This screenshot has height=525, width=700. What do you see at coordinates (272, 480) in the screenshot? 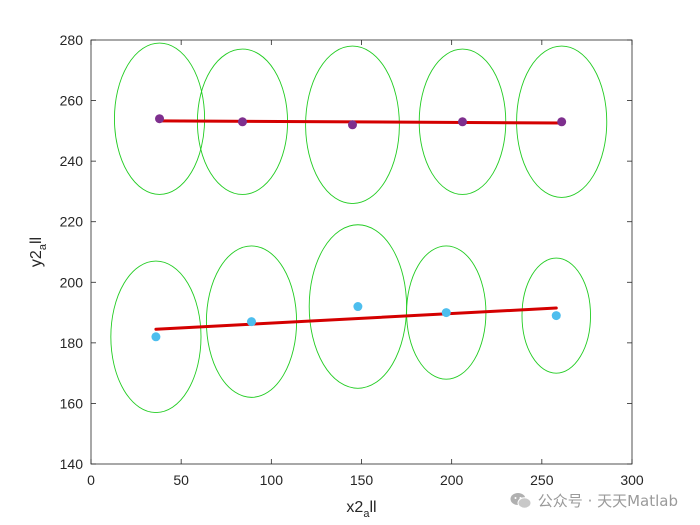
I see `x-tick-label: 100` at bounding box center [272, 480].